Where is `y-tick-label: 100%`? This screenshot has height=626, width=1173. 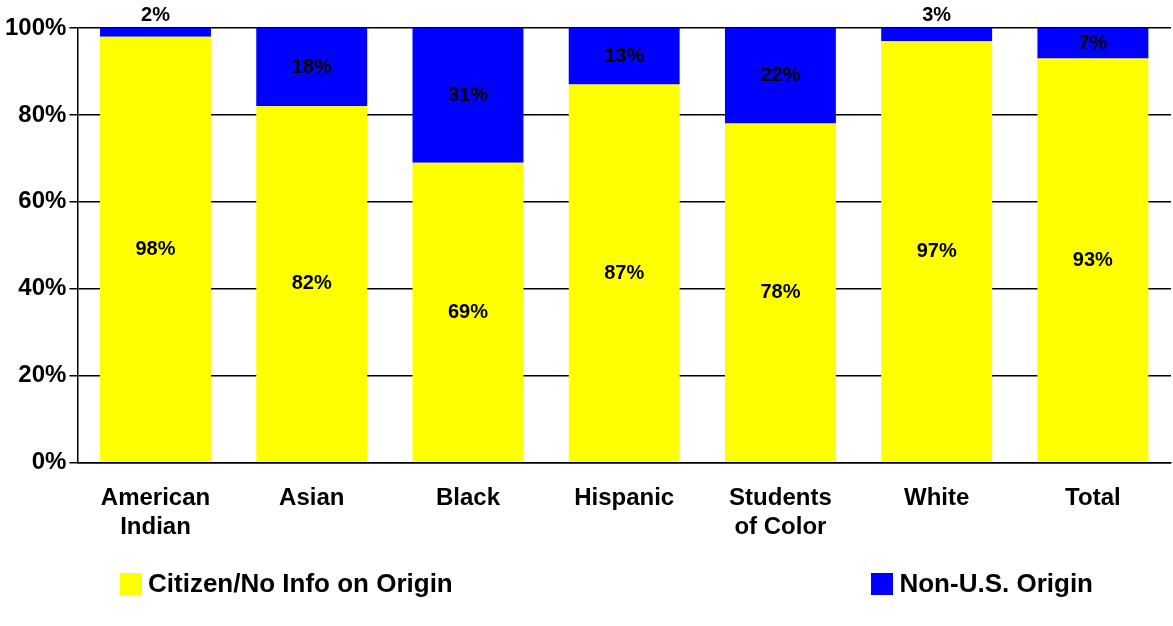 y-tick-label: 100% is located at coordinates (35, 26).